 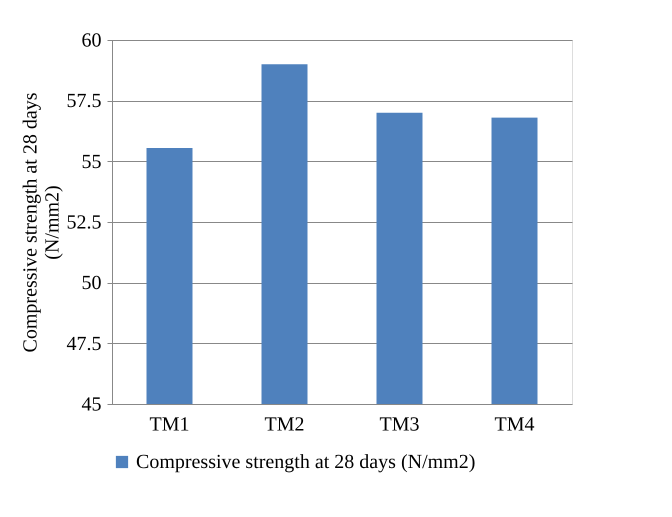 What do you see at coordinates (400, 425) in the screenshot?
I see `x-tick-label: TM3` at bounding box center [400, 425].